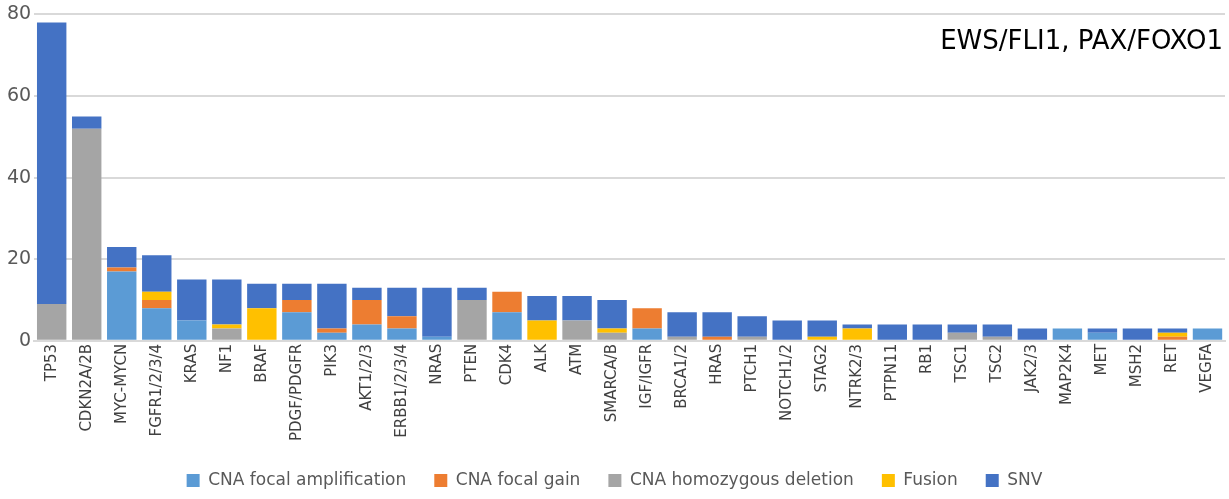 The width and height of the screenshot is (1229, 499). Describe the element at coordinates (19, 175) in the screenshot. I see `y-tick-label: 40` at that location.